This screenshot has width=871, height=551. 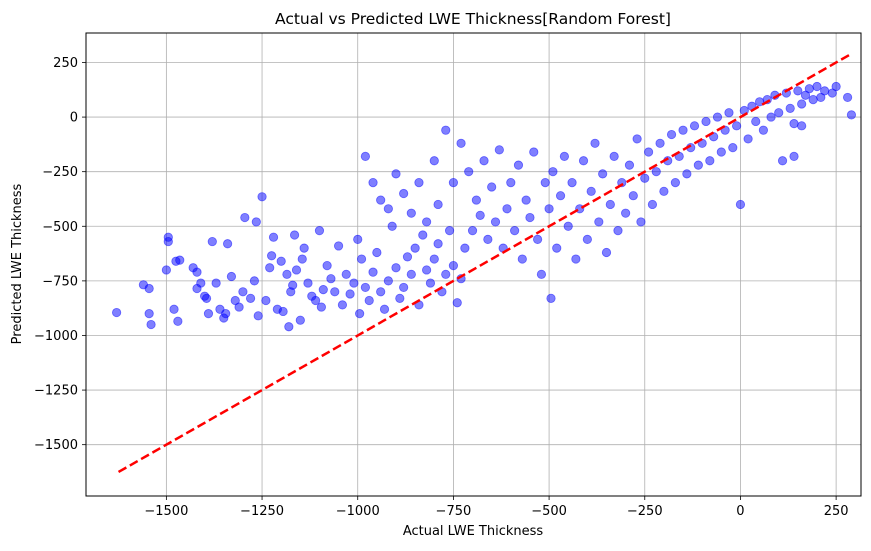 What do you see at coordinates (836, 511) in the screenshot?
I see `x-tick-label: 250` at bounding box center [836, 511].